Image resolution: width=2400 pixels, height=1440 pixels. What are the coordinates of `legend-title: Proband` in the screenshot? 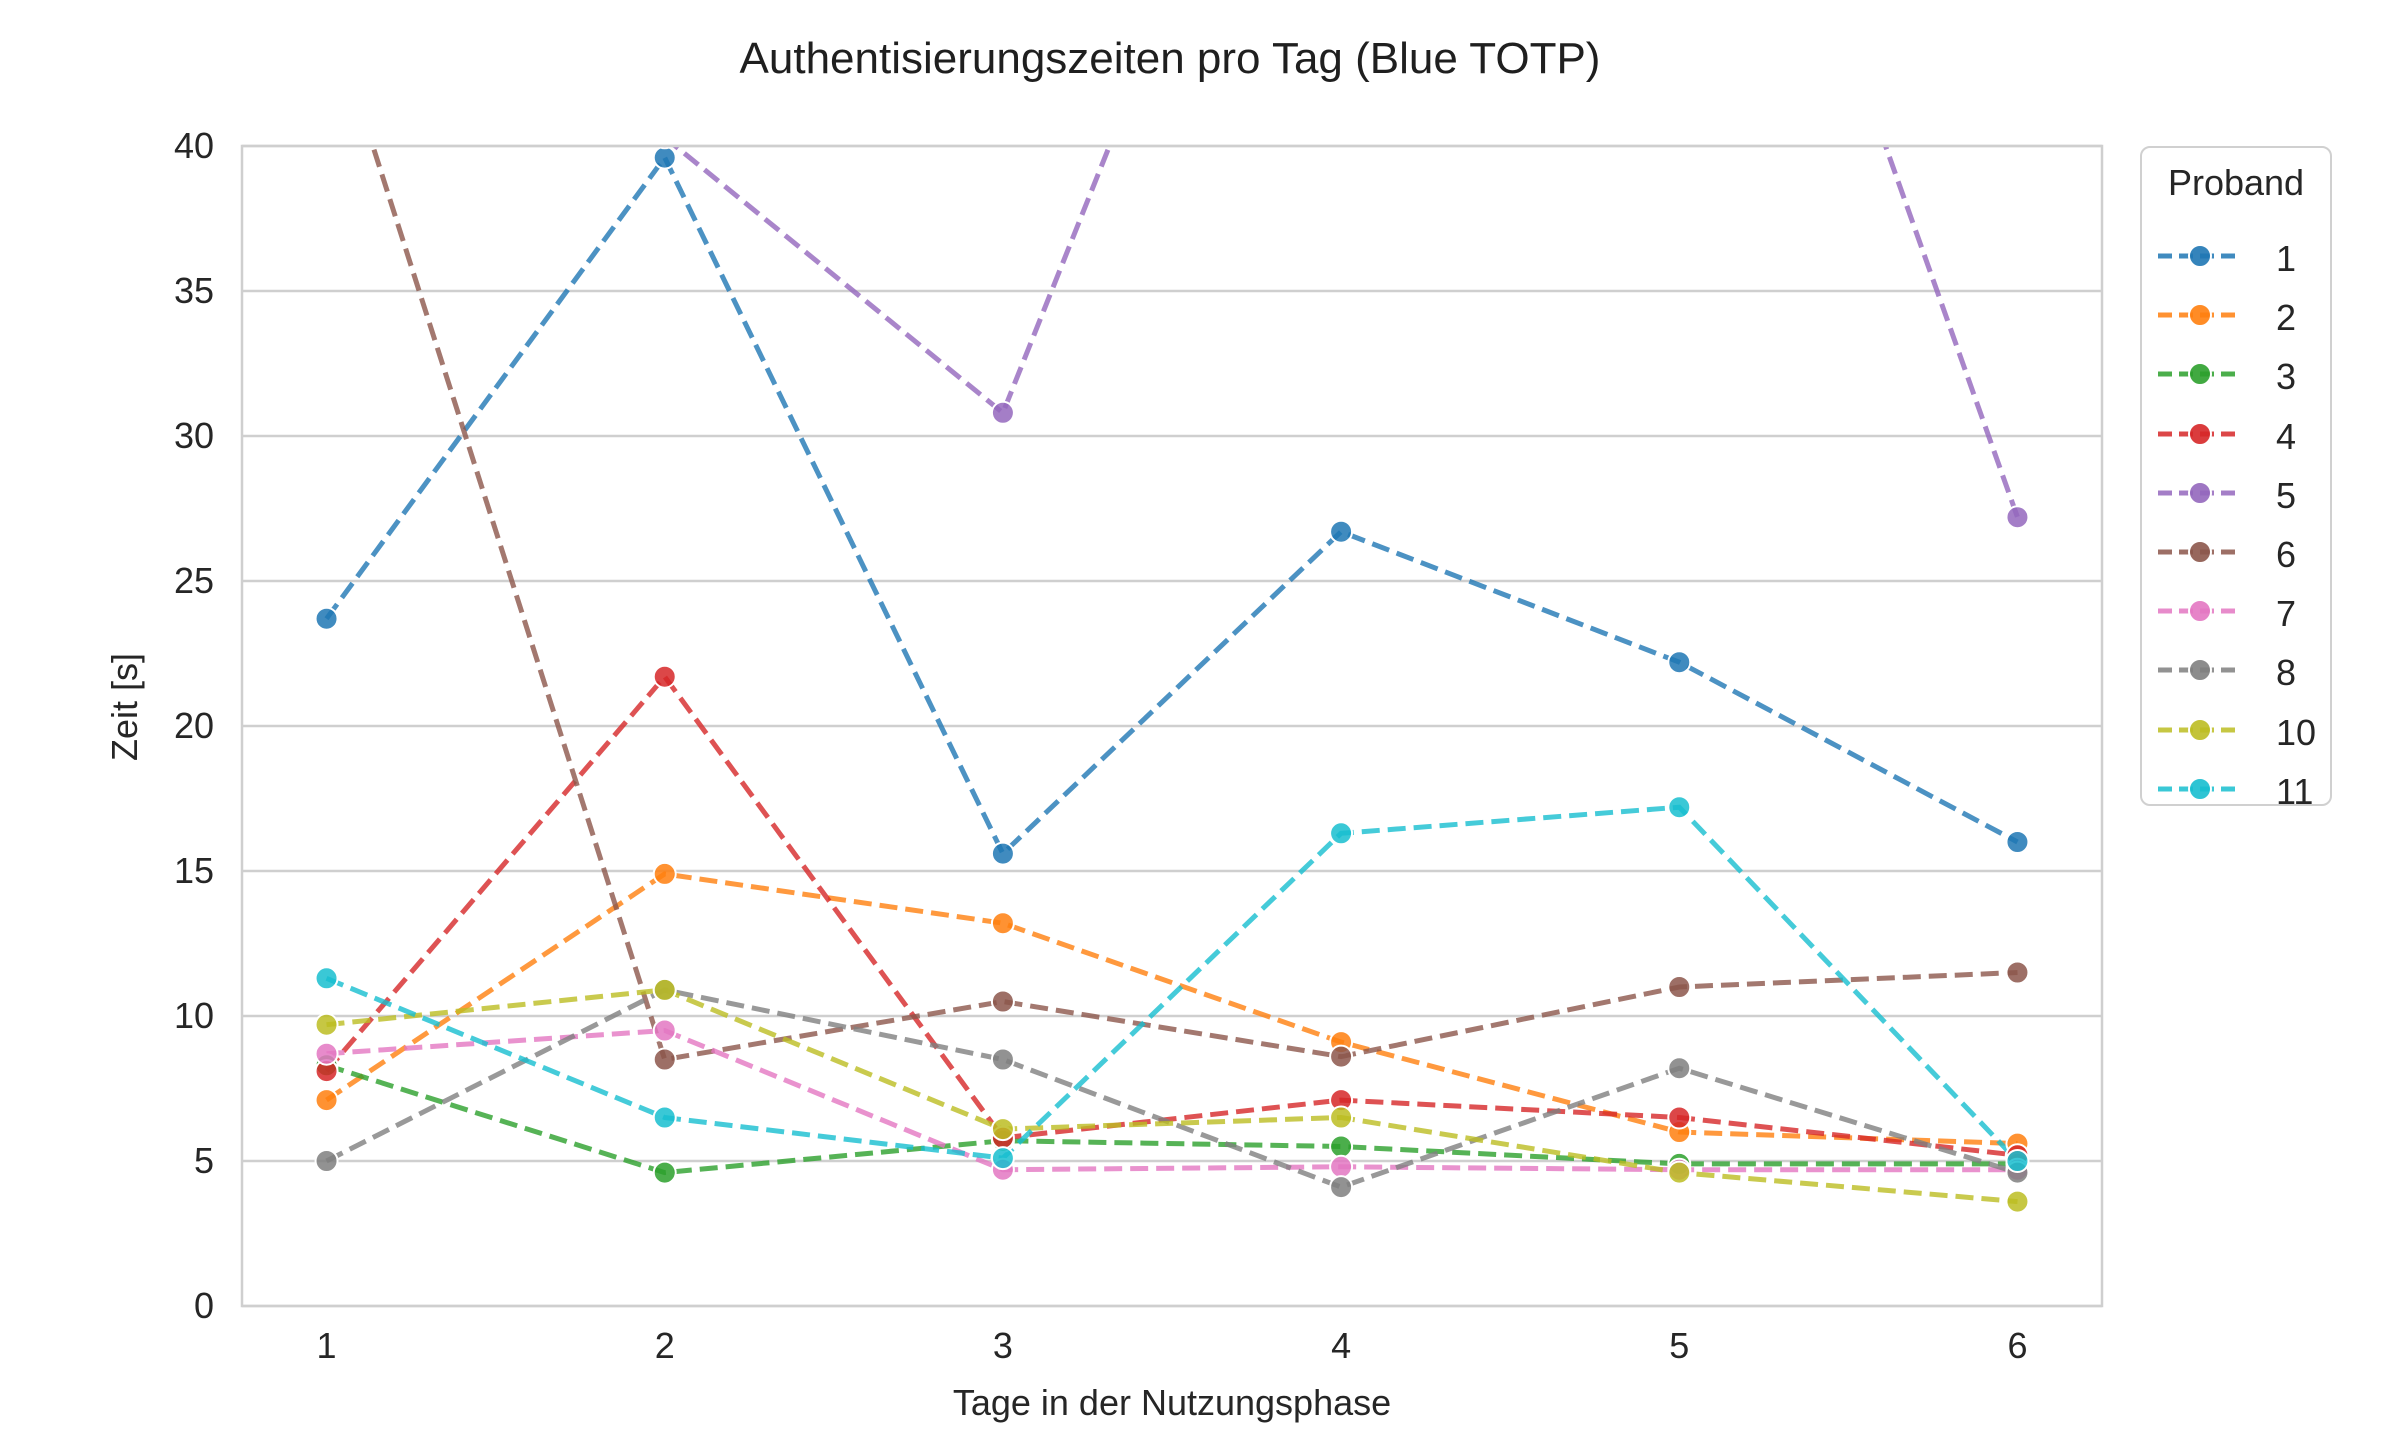 It's located at (2236, 182).